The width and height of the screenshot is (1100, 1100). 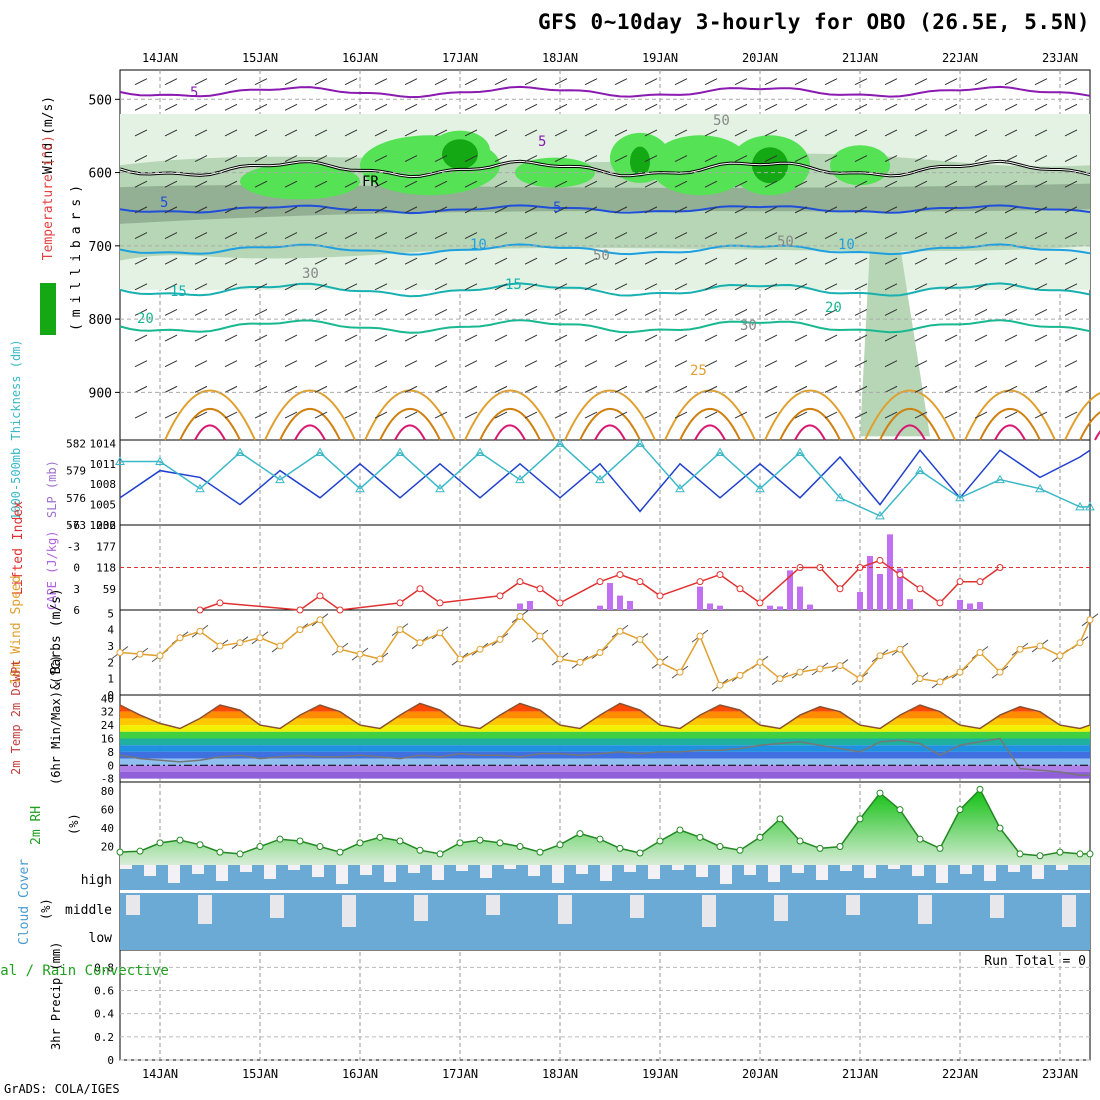 I want to click on precip-ytick-label: 0.6, so click(x=104, y=991).